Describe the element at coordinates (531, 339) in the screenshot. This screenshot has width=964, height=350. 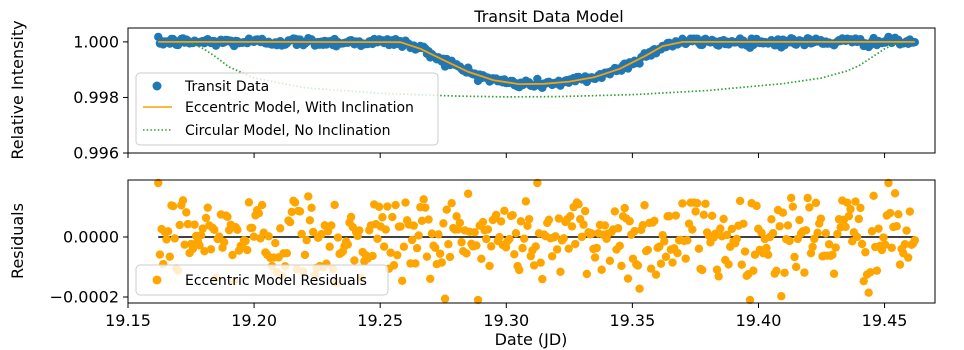
I see `x-axis-label: Date (JD)` at that location.